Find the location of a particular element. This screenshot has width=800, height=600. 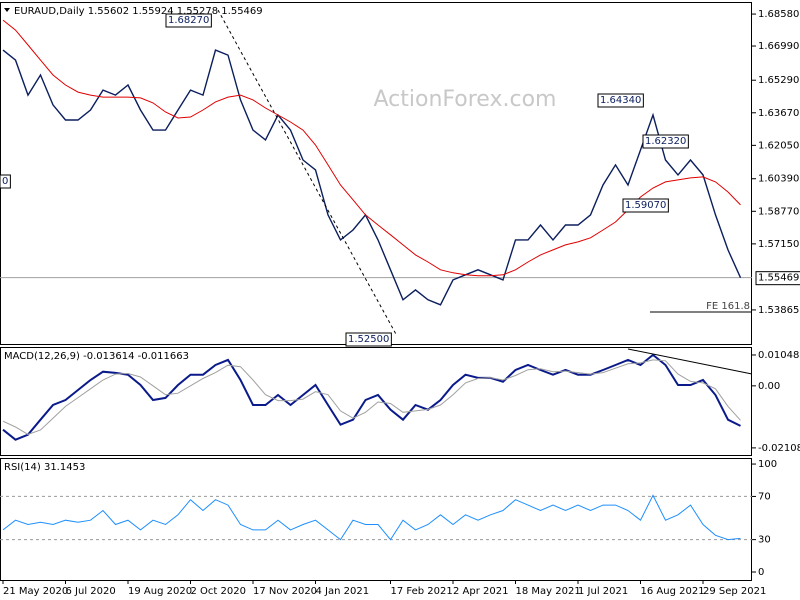

y-tick-label: 1.65290 is located at coordinates (778, 80).